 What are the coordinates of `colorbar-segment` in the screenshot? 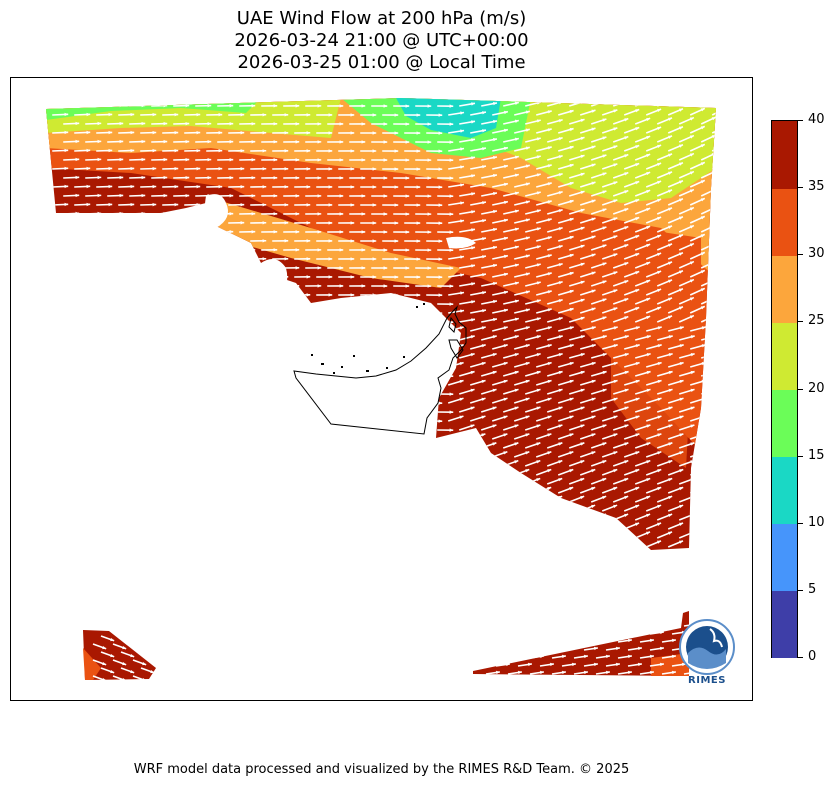 It's located at (784, 423).